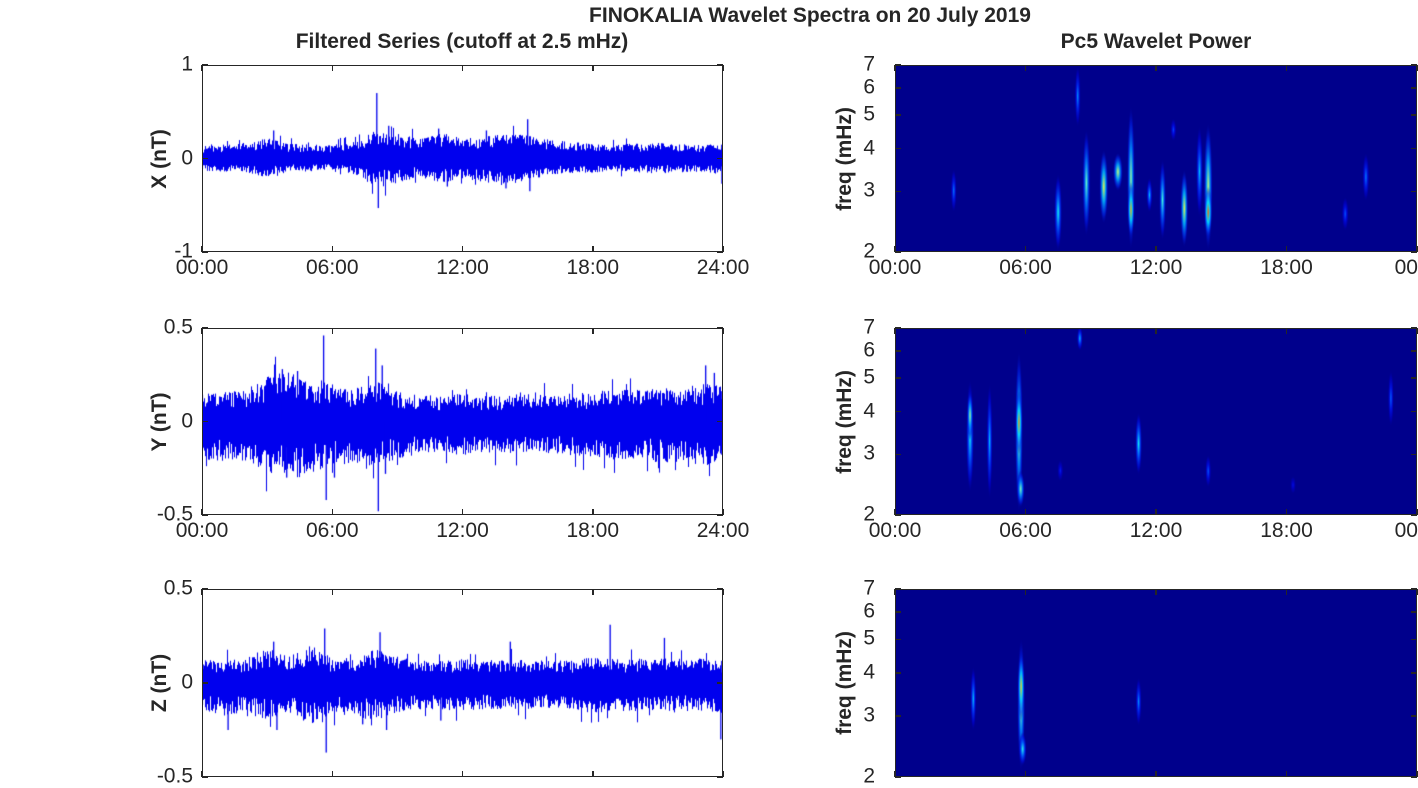 The height and width of the screenshot is (788, 1418). What do you see at coordinates (462, 683) in the screenshot?
I see `plot-canvas-filtered-series-z` at bounding box center [462, 683].